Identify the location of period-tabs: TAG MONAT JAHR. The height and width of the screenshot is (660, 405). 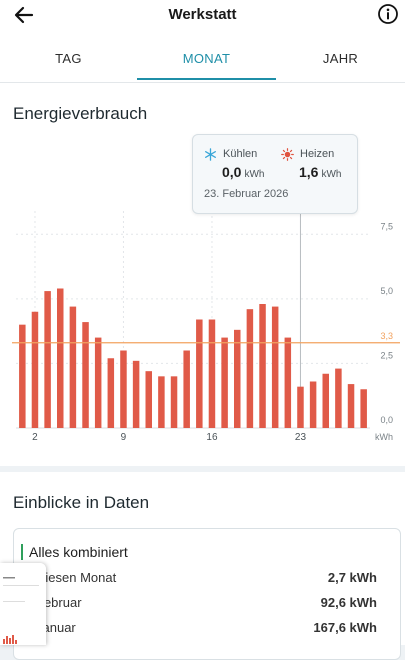
(202, 56).